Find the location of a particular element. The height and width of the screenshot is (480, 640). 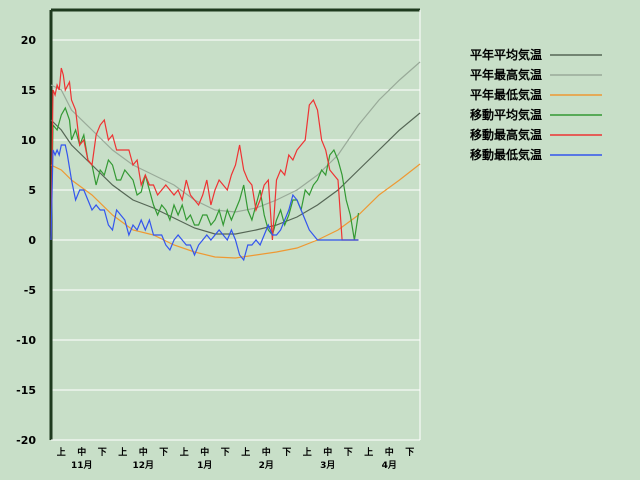

y-tick-label: -20 is located at coordinates (26, 440).